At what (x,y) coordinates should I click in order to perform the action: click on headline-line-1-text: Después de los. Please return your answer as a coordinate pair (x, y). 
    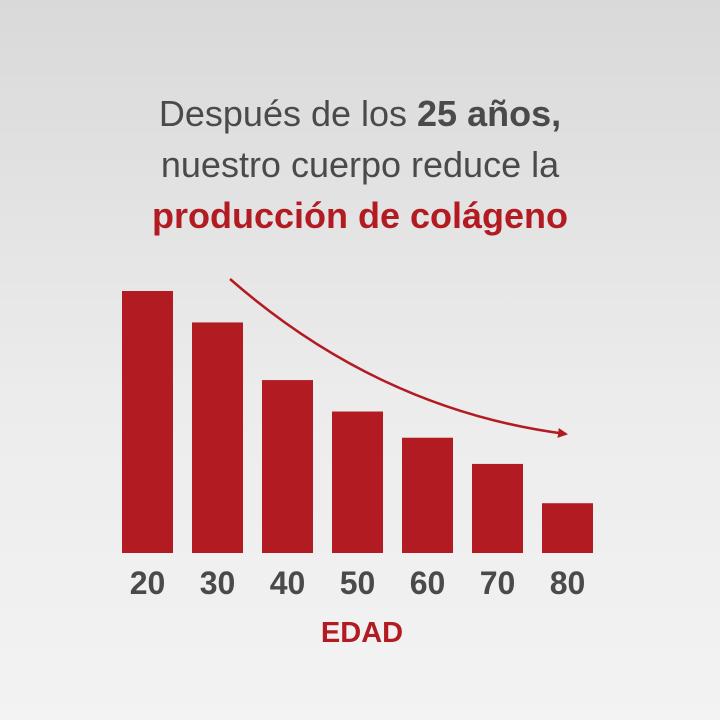
    Looking at the image, I should click on (288, 113).